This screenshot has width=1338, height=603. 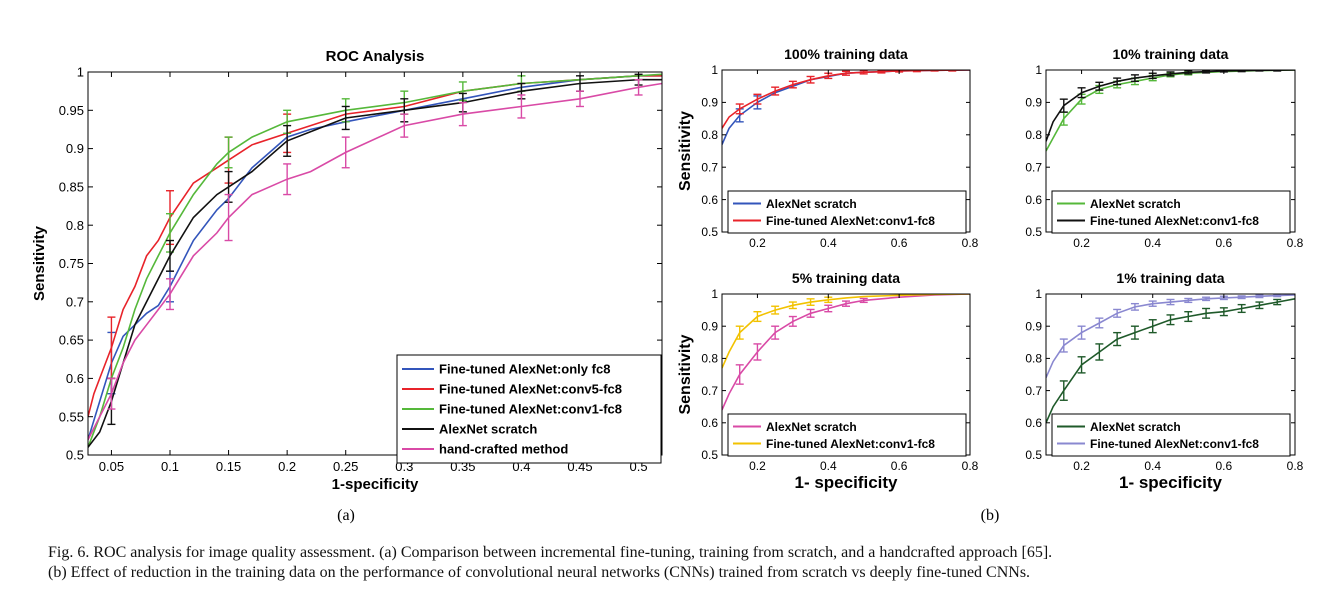 I want to click on legend-label: Fine-tuned AlexNet:only fc8, so click(x=524, y=369).